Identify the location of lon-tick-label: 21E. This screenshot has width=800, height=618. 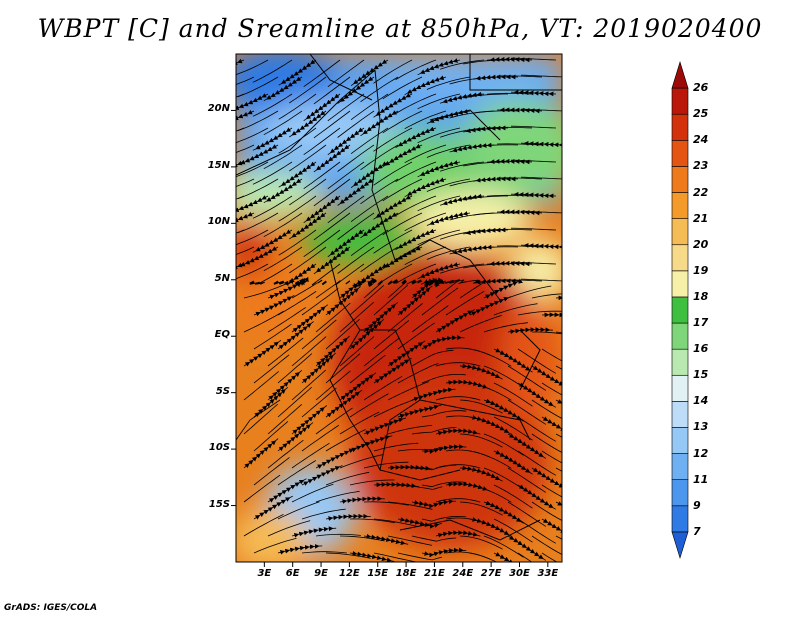
(434, 573).